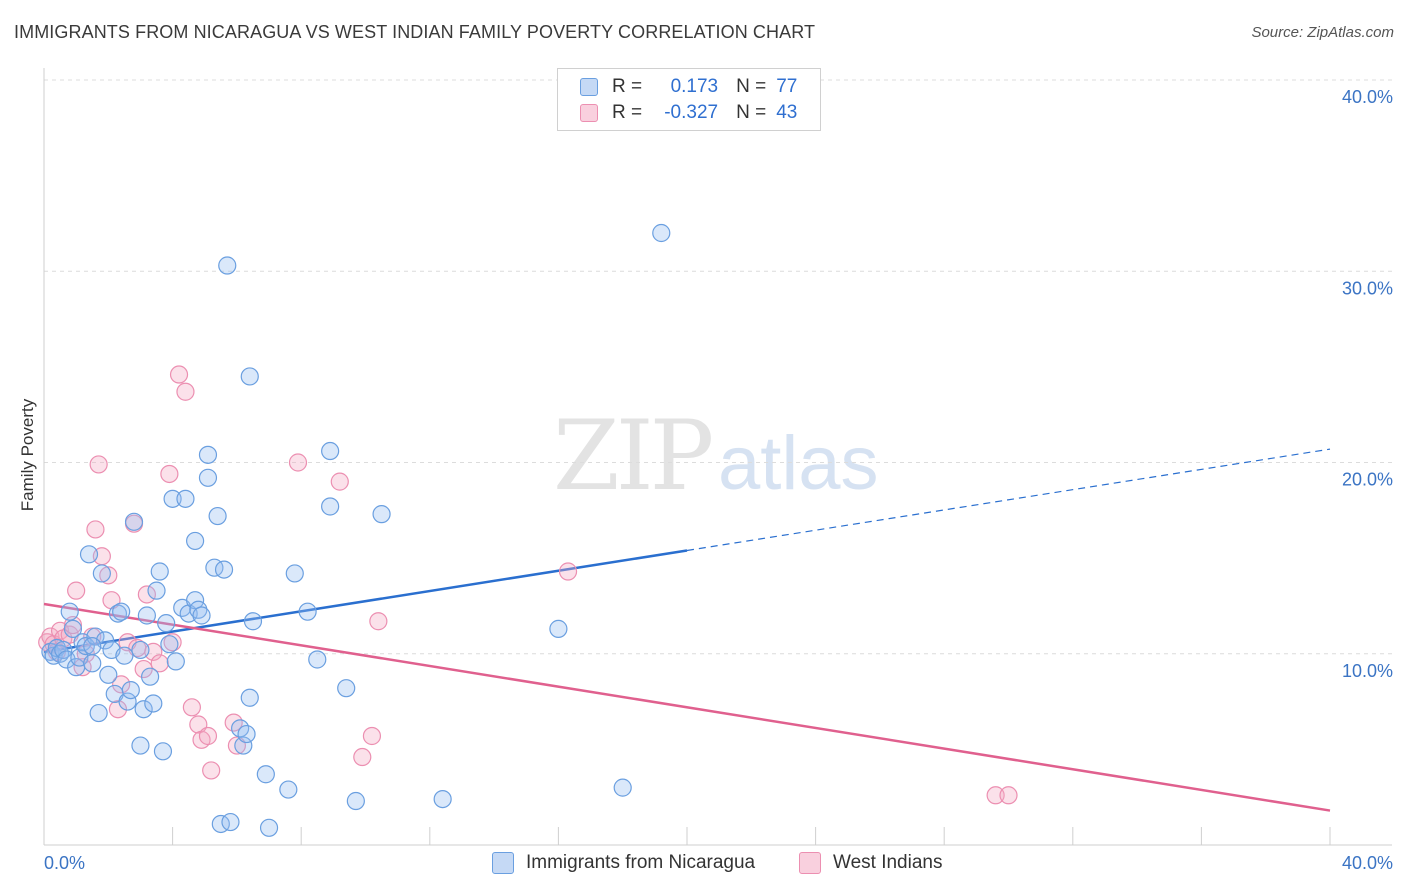 This screenshot has width=1406, height=892. Describe the element at coordinates (633, 456) in the screenshot. I see `watermark-zip: ZIP` at that location.